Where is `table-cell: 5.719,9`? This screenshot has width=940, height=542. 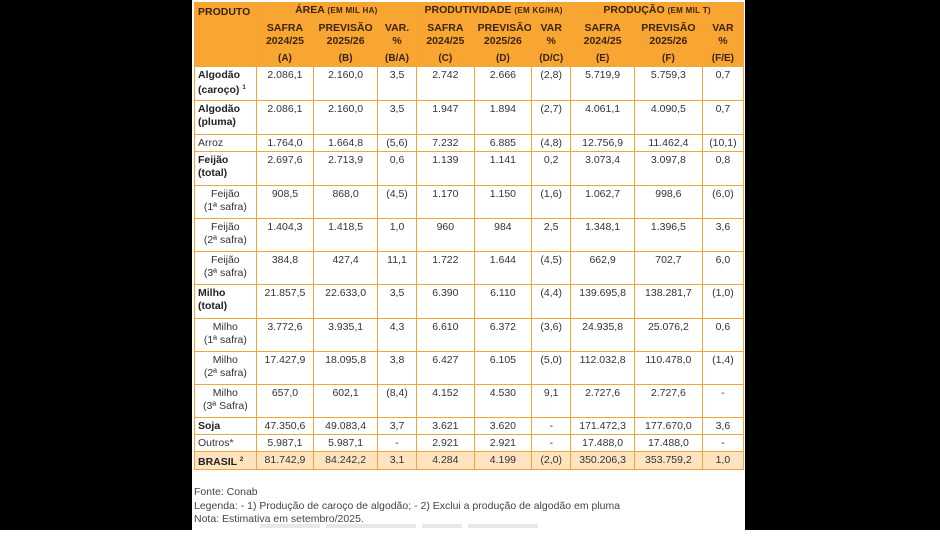
table-cell: 5.719,9 is located at coordinates (602, 83).